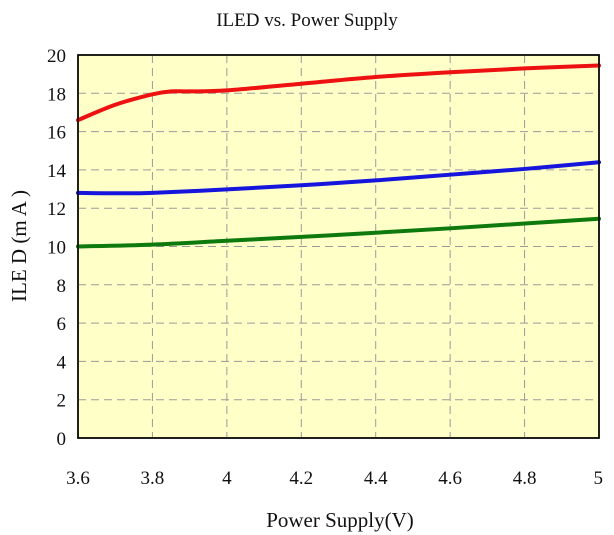  Describe the element at coordinates (340, 520) in the screenshot. I see `x-axis-label: Power Supply(V)` at that location.